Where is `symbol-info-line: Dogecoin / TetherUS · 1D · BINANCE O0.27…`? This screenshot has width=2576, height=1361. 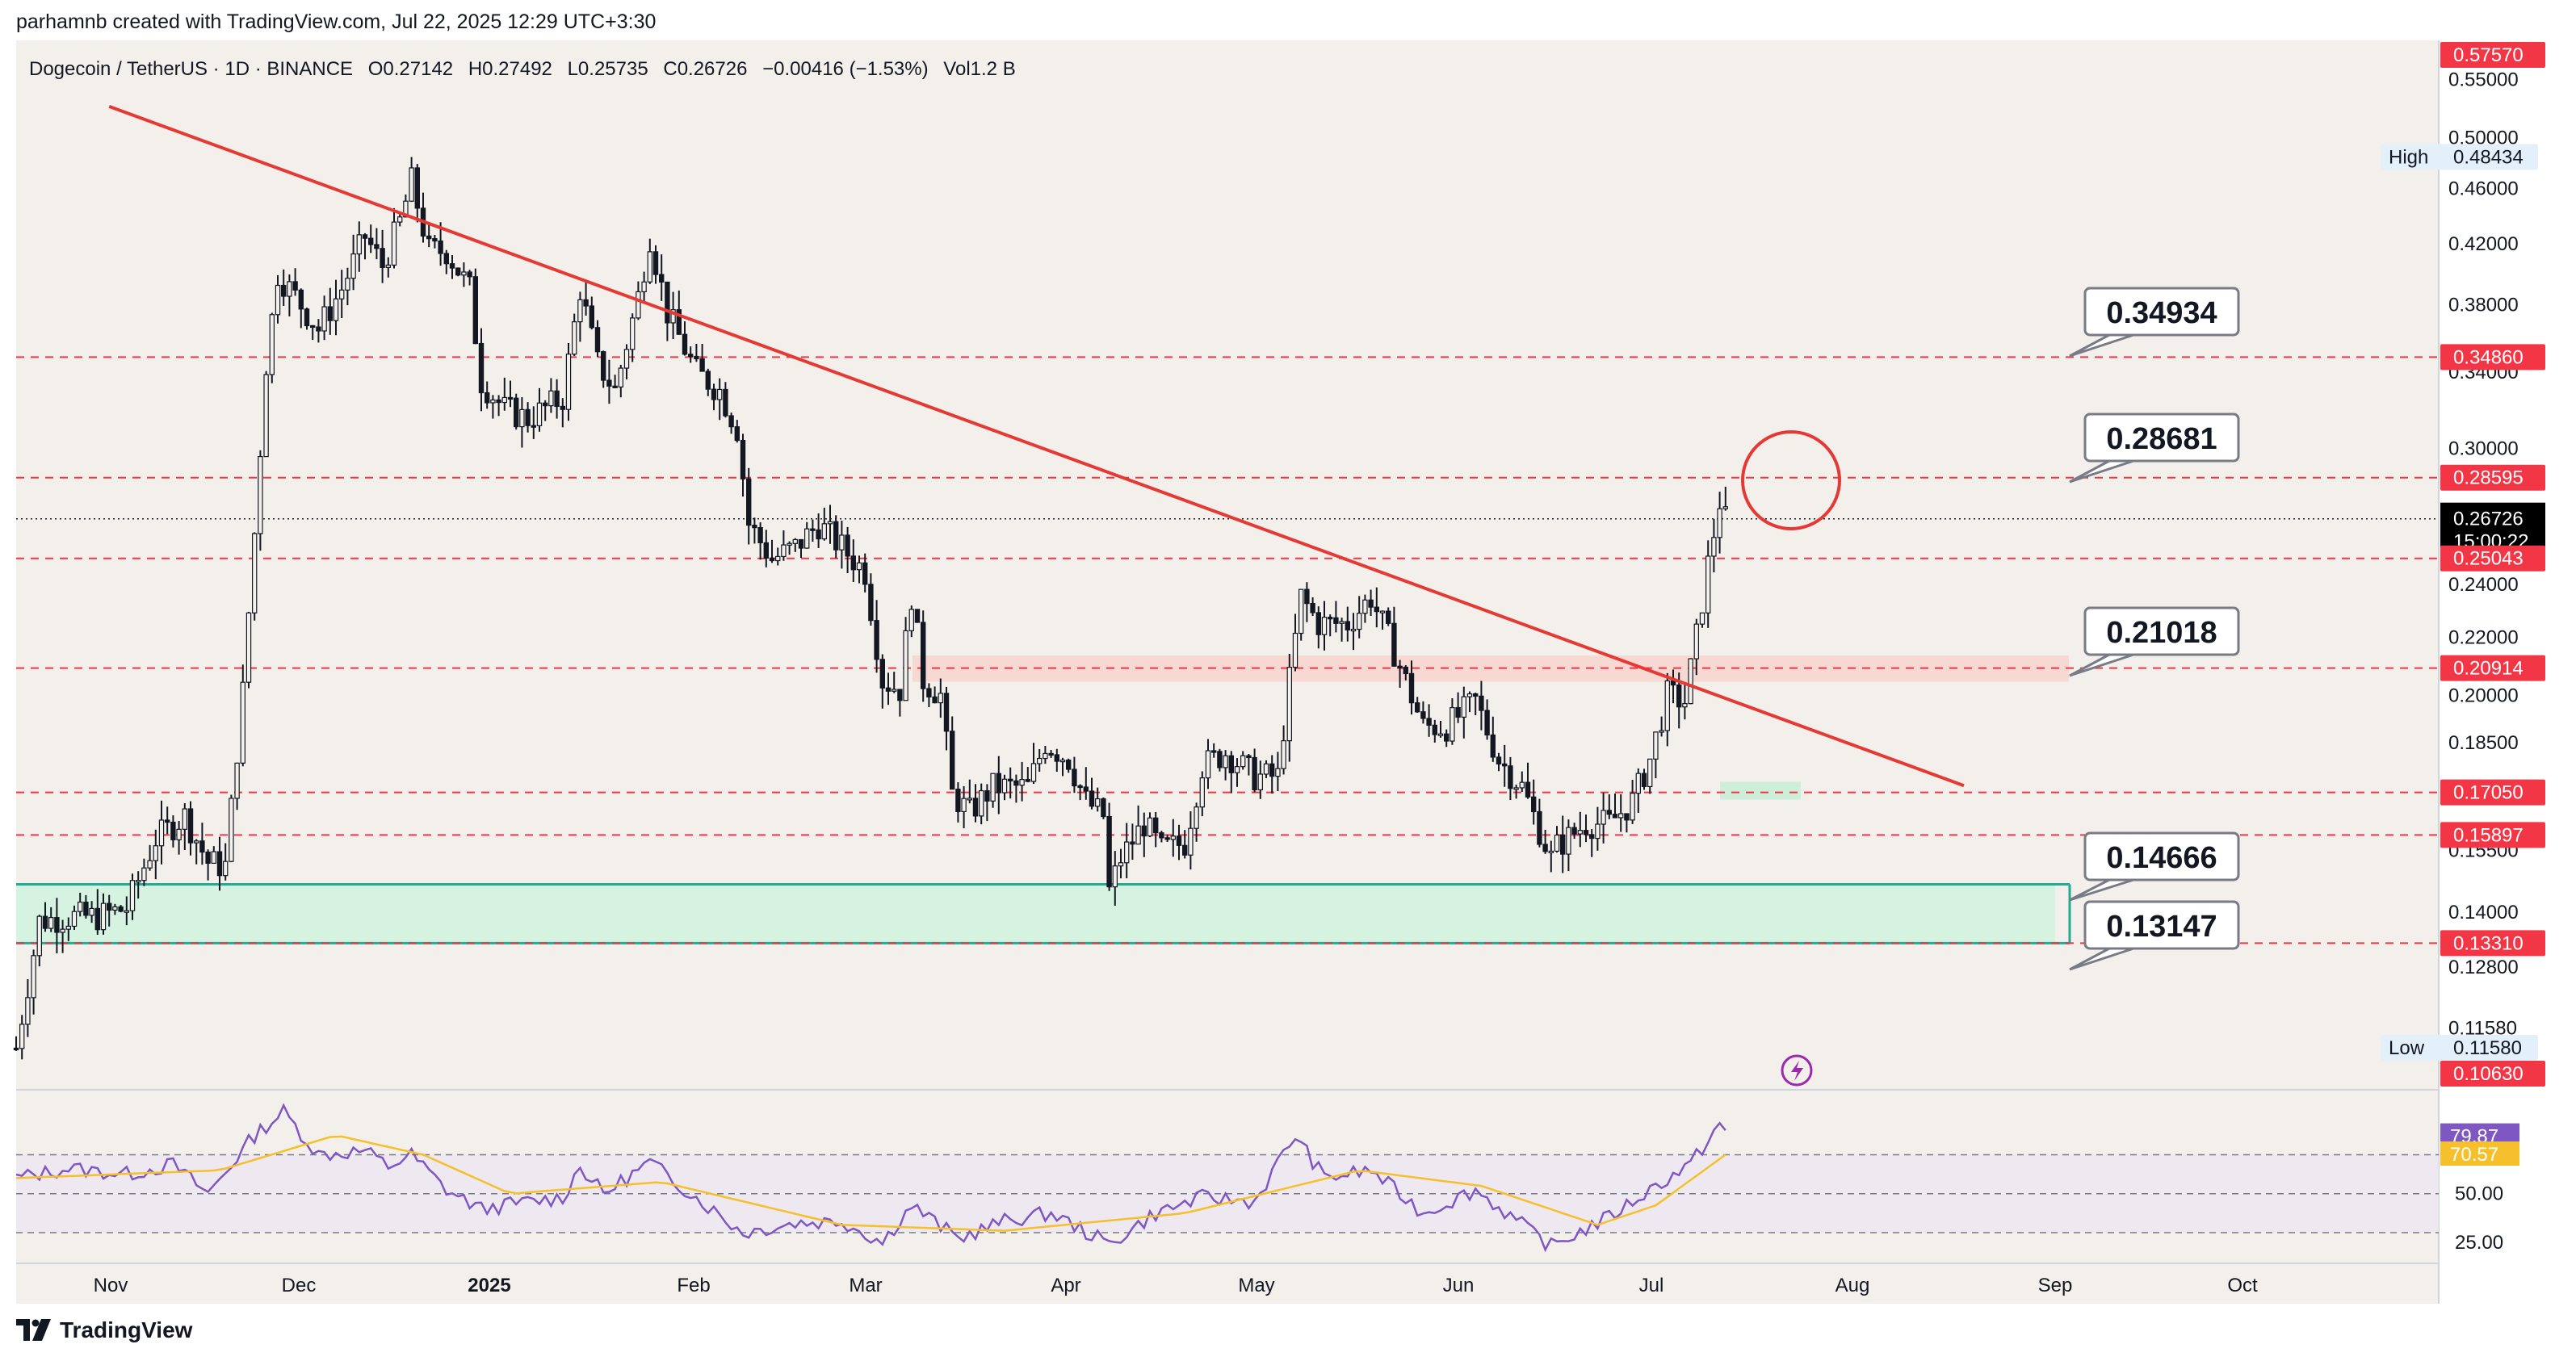 symbol-info-line: Dogecoin / TetherUS · 1D · BINANCE O0.27… is located at coordinates (527, 69).